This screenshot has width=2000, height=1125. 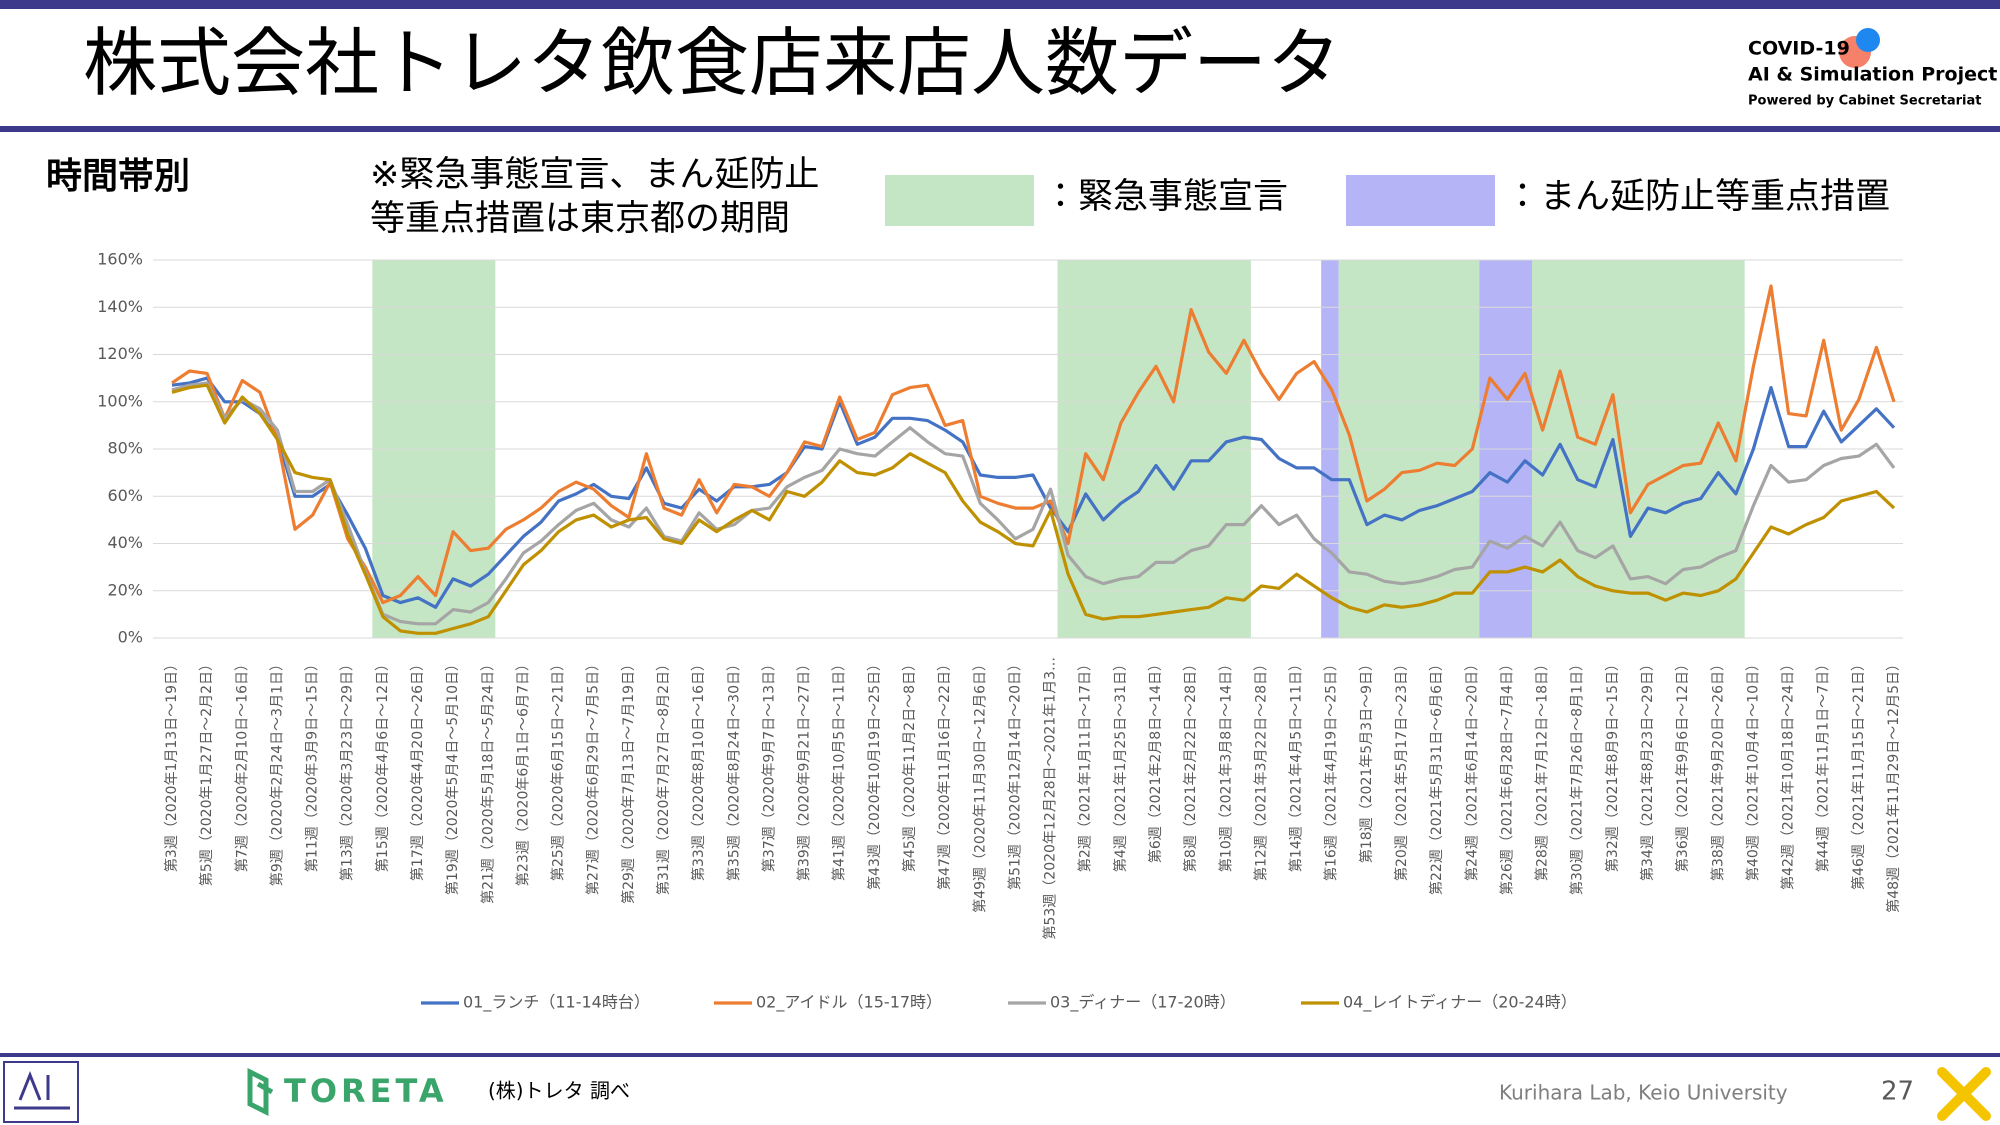 I want to click on x-tick-label: 第11週（2020年3月9日～15日）, so click(x=312, y=764).